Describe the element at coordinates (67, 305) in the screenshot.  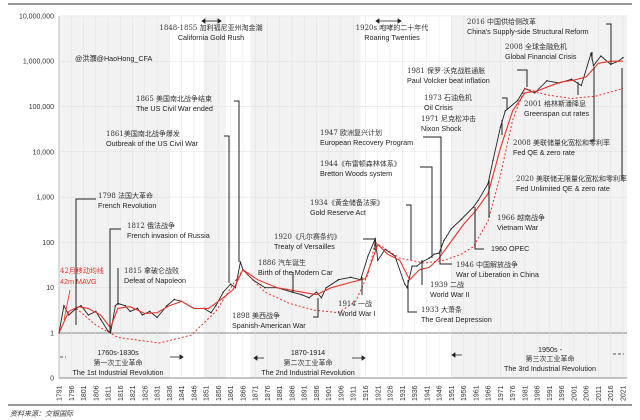
I see `legend-pointer` at that location.